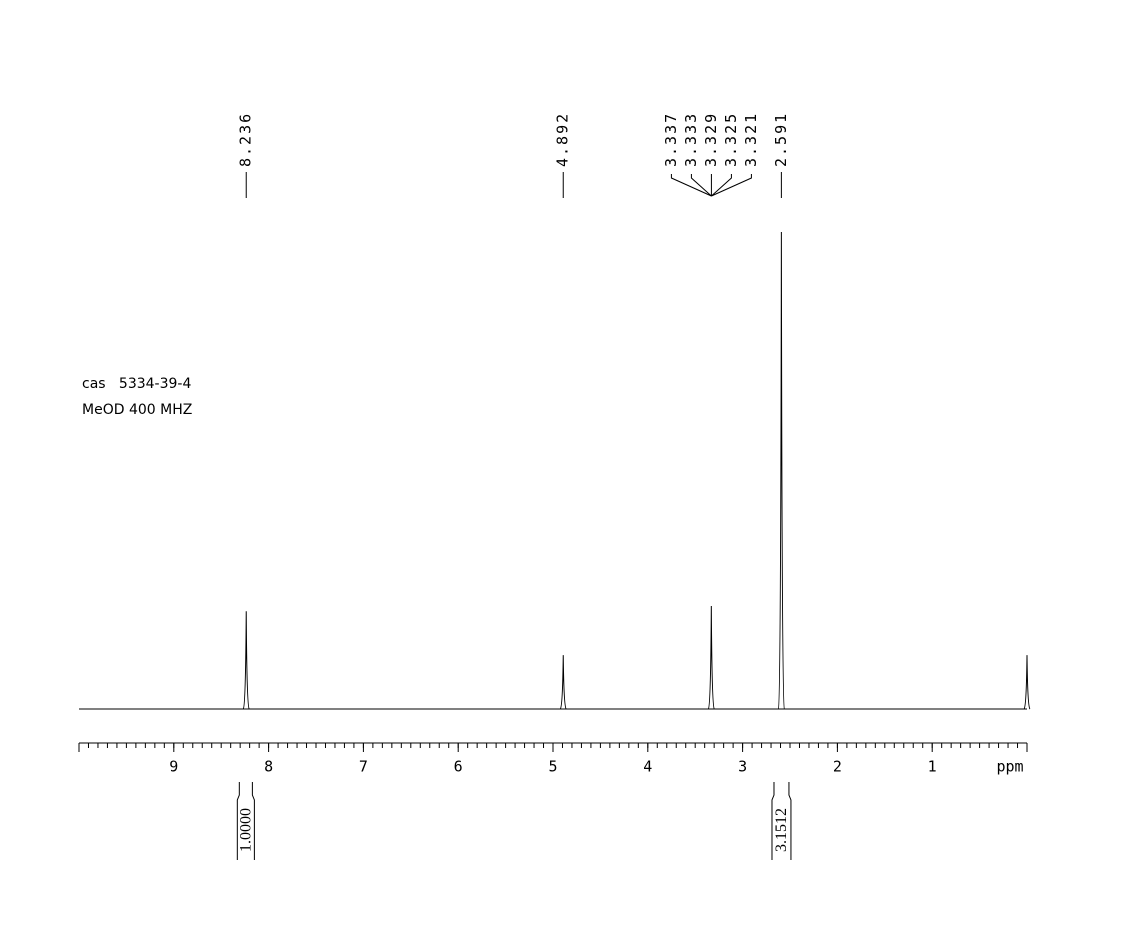  I want to click on peak-label: 3.321, so click(751, 139).